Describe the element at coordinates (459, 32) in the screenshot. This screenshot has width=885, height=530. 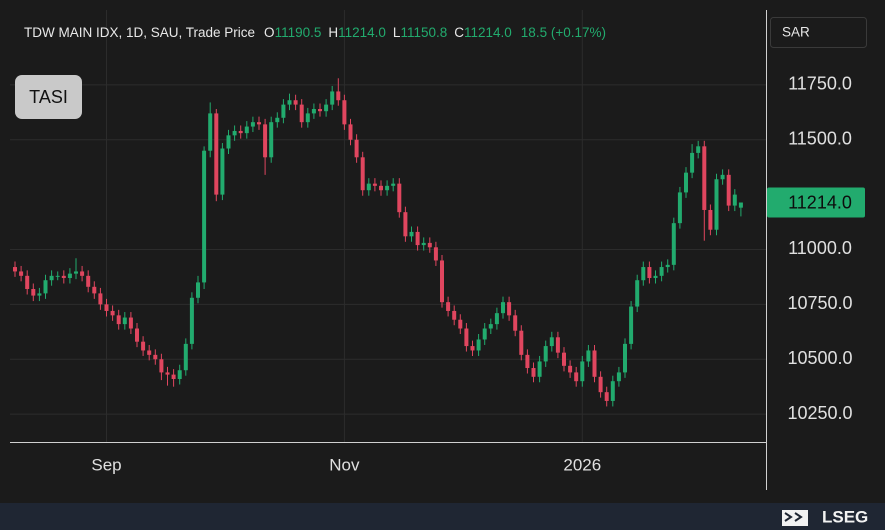
I see `ohlc-label: C` at that location.